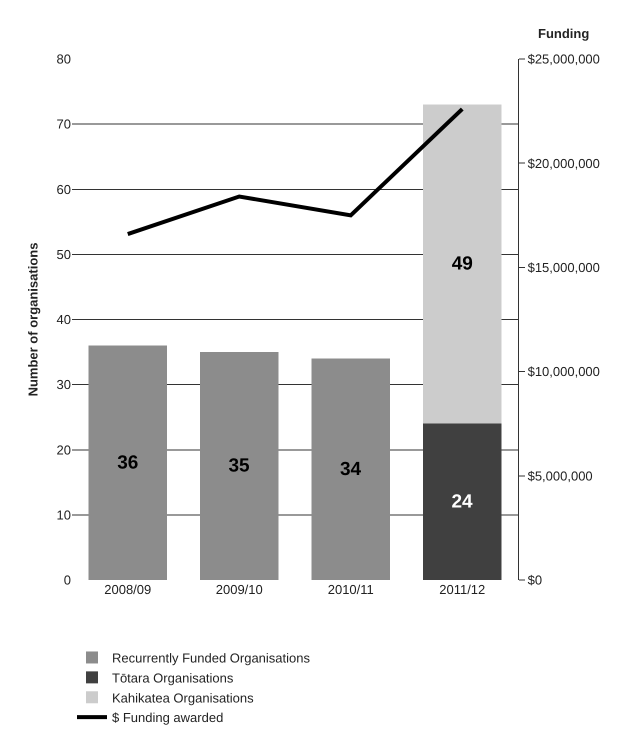 The height and width of the screenshot is (745, 643). What do you see at coordinates (63, 320) in the screenshot?
I see `y-tick-label: 40` at bounding box center [63, 320].